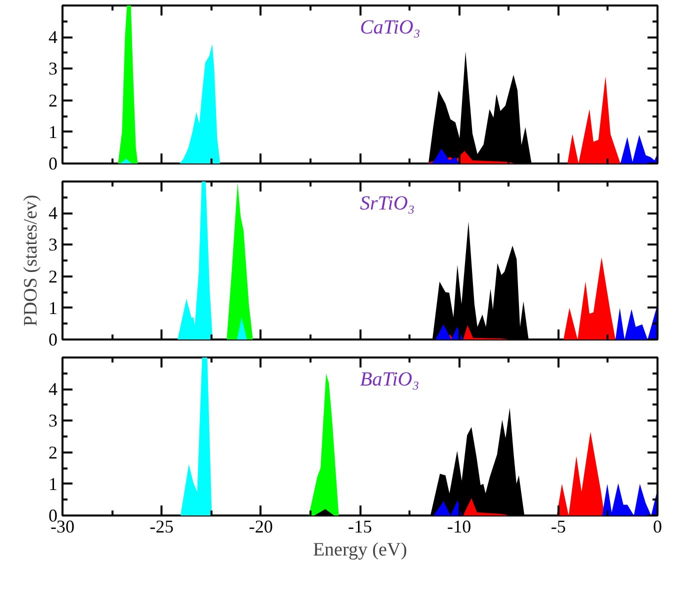  What do you see at coordinates (558, 526) in the screenshot?
I see `x-tick-label: -5` at bounding box center [558, 526].